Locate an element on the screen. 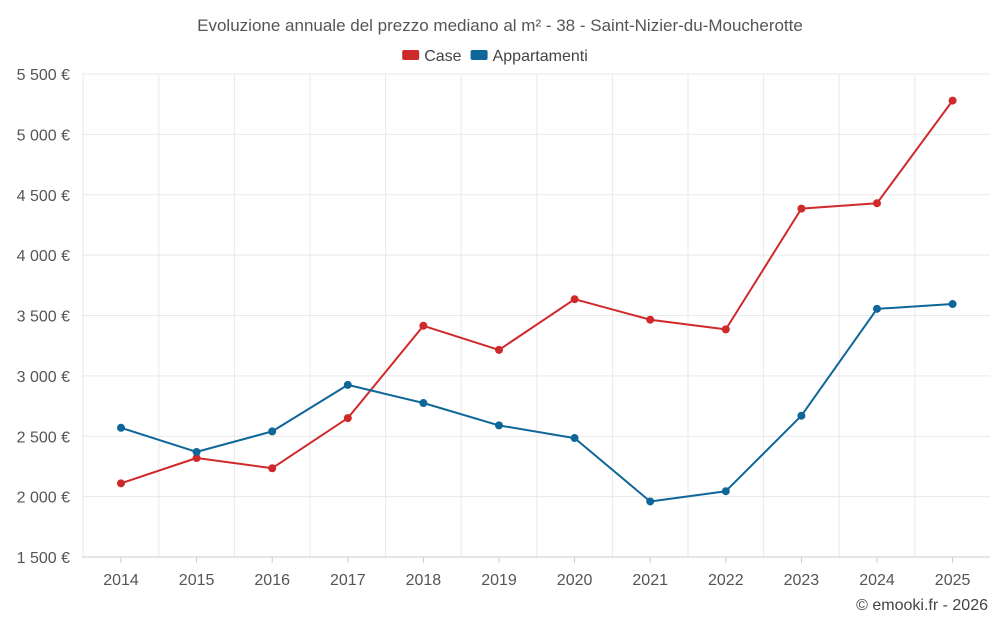  x-tick-label: 2025 is located at coordinates (953, 580).